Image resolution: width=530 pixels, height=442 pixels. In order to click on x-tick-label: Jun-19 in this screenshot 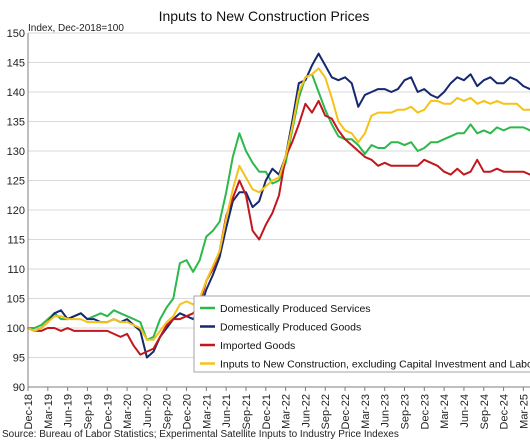, I will do `click(69, 411)`.